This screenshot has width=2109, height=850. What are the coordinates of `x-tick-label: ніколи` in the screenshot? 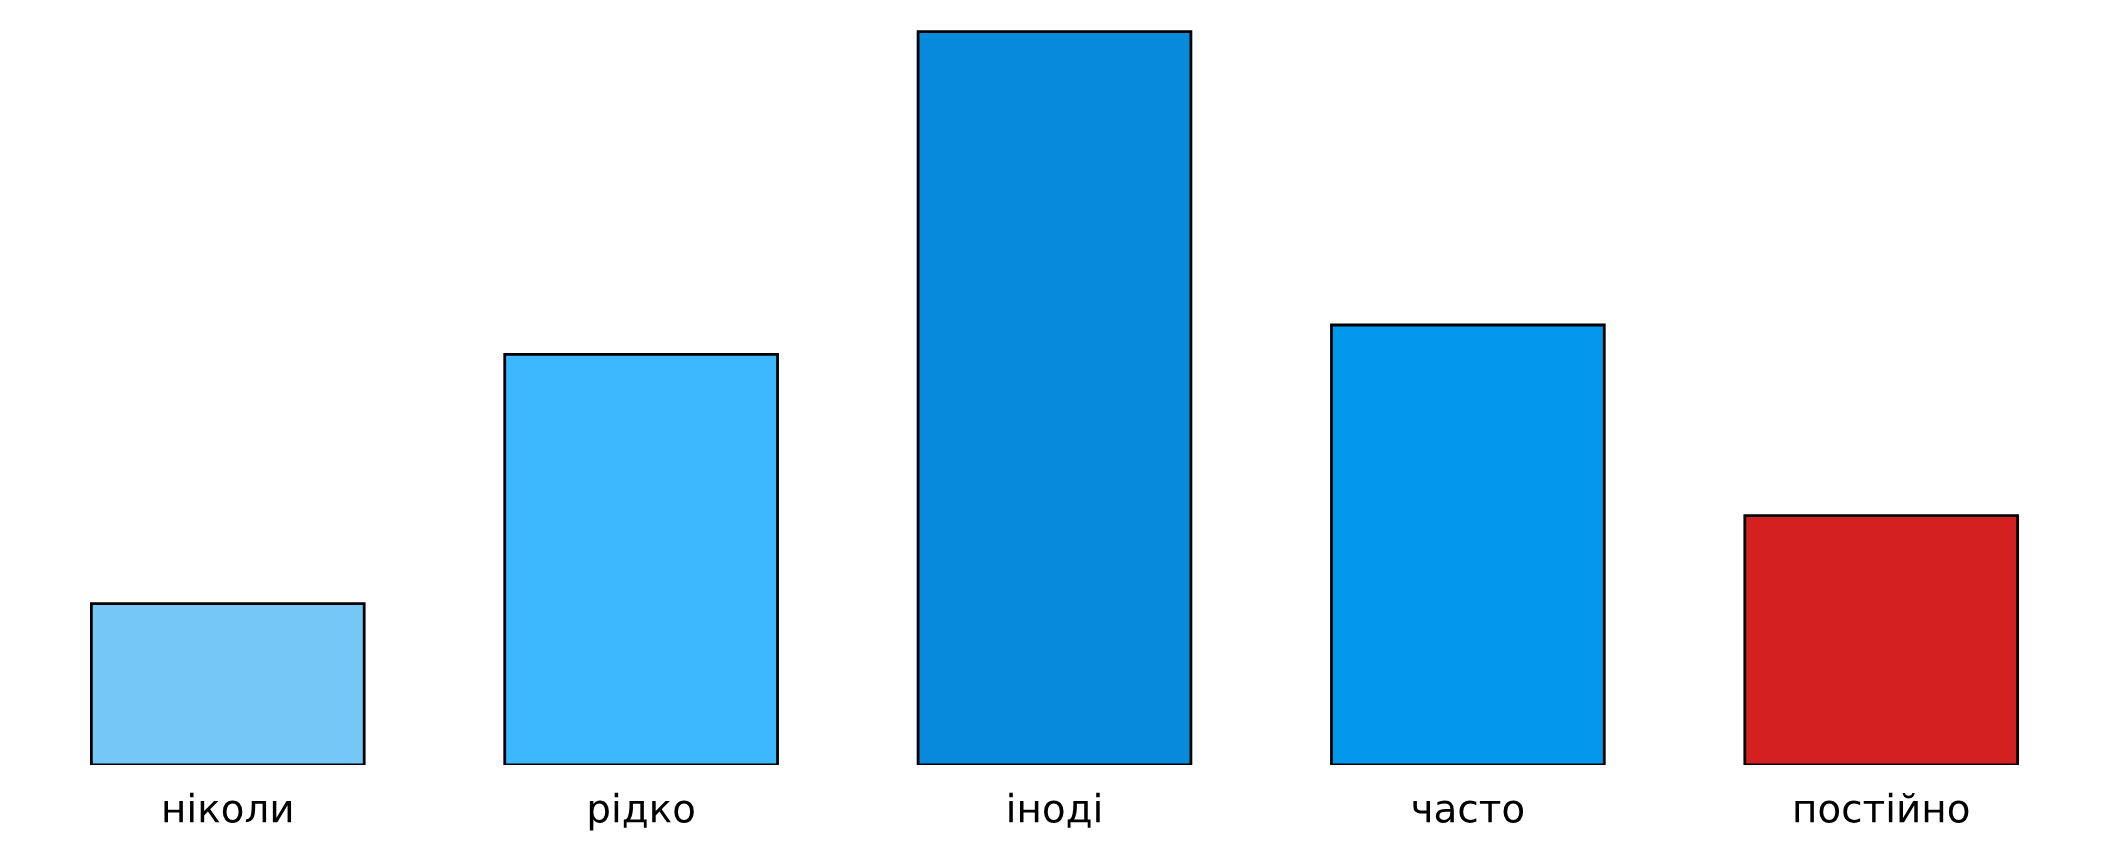 It's located at (228, 807).